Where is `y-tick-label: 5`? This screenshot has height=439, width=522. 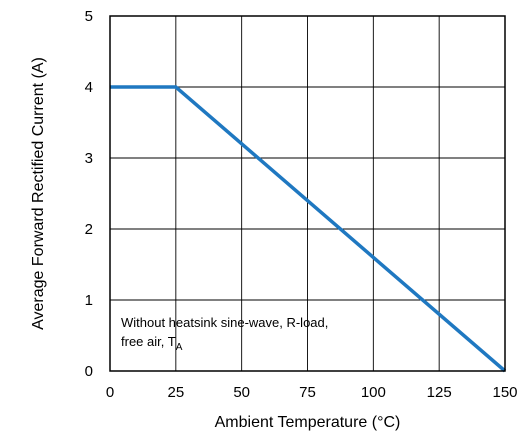
y-tick-label: 5 is located at coordinates (89, 16).